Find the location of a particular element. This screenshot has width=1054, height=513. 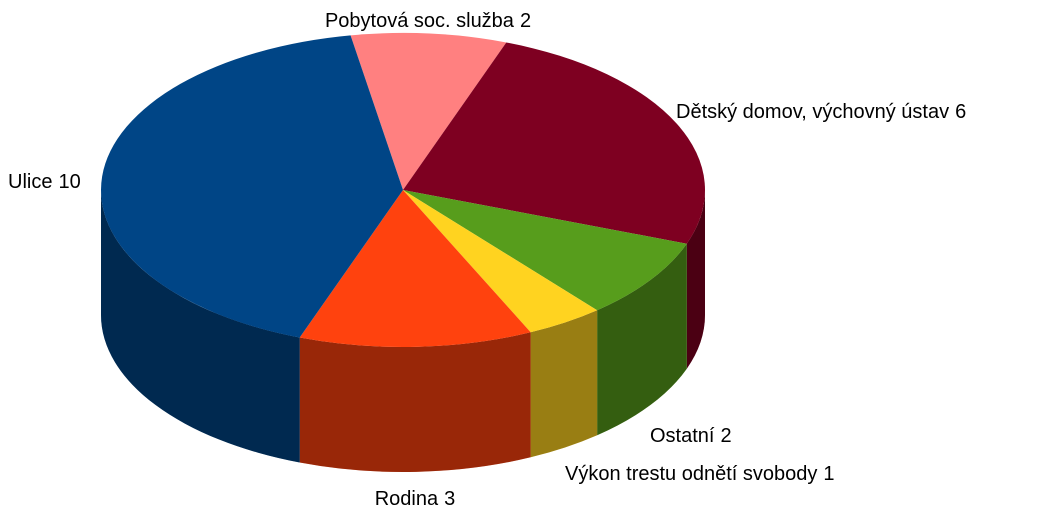

slice-label-value: 3 is located at coordinates (449, 499).